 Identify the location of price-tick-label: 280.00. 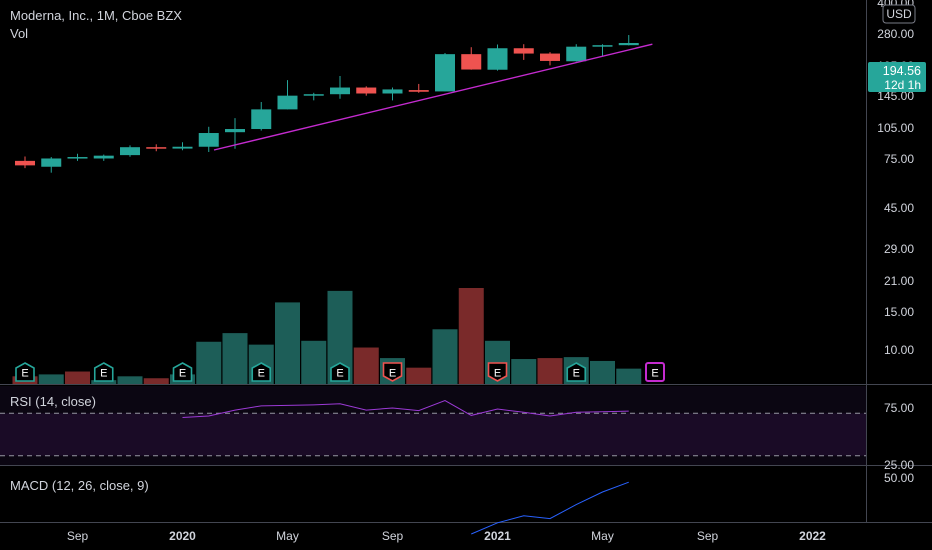
(895, 34).